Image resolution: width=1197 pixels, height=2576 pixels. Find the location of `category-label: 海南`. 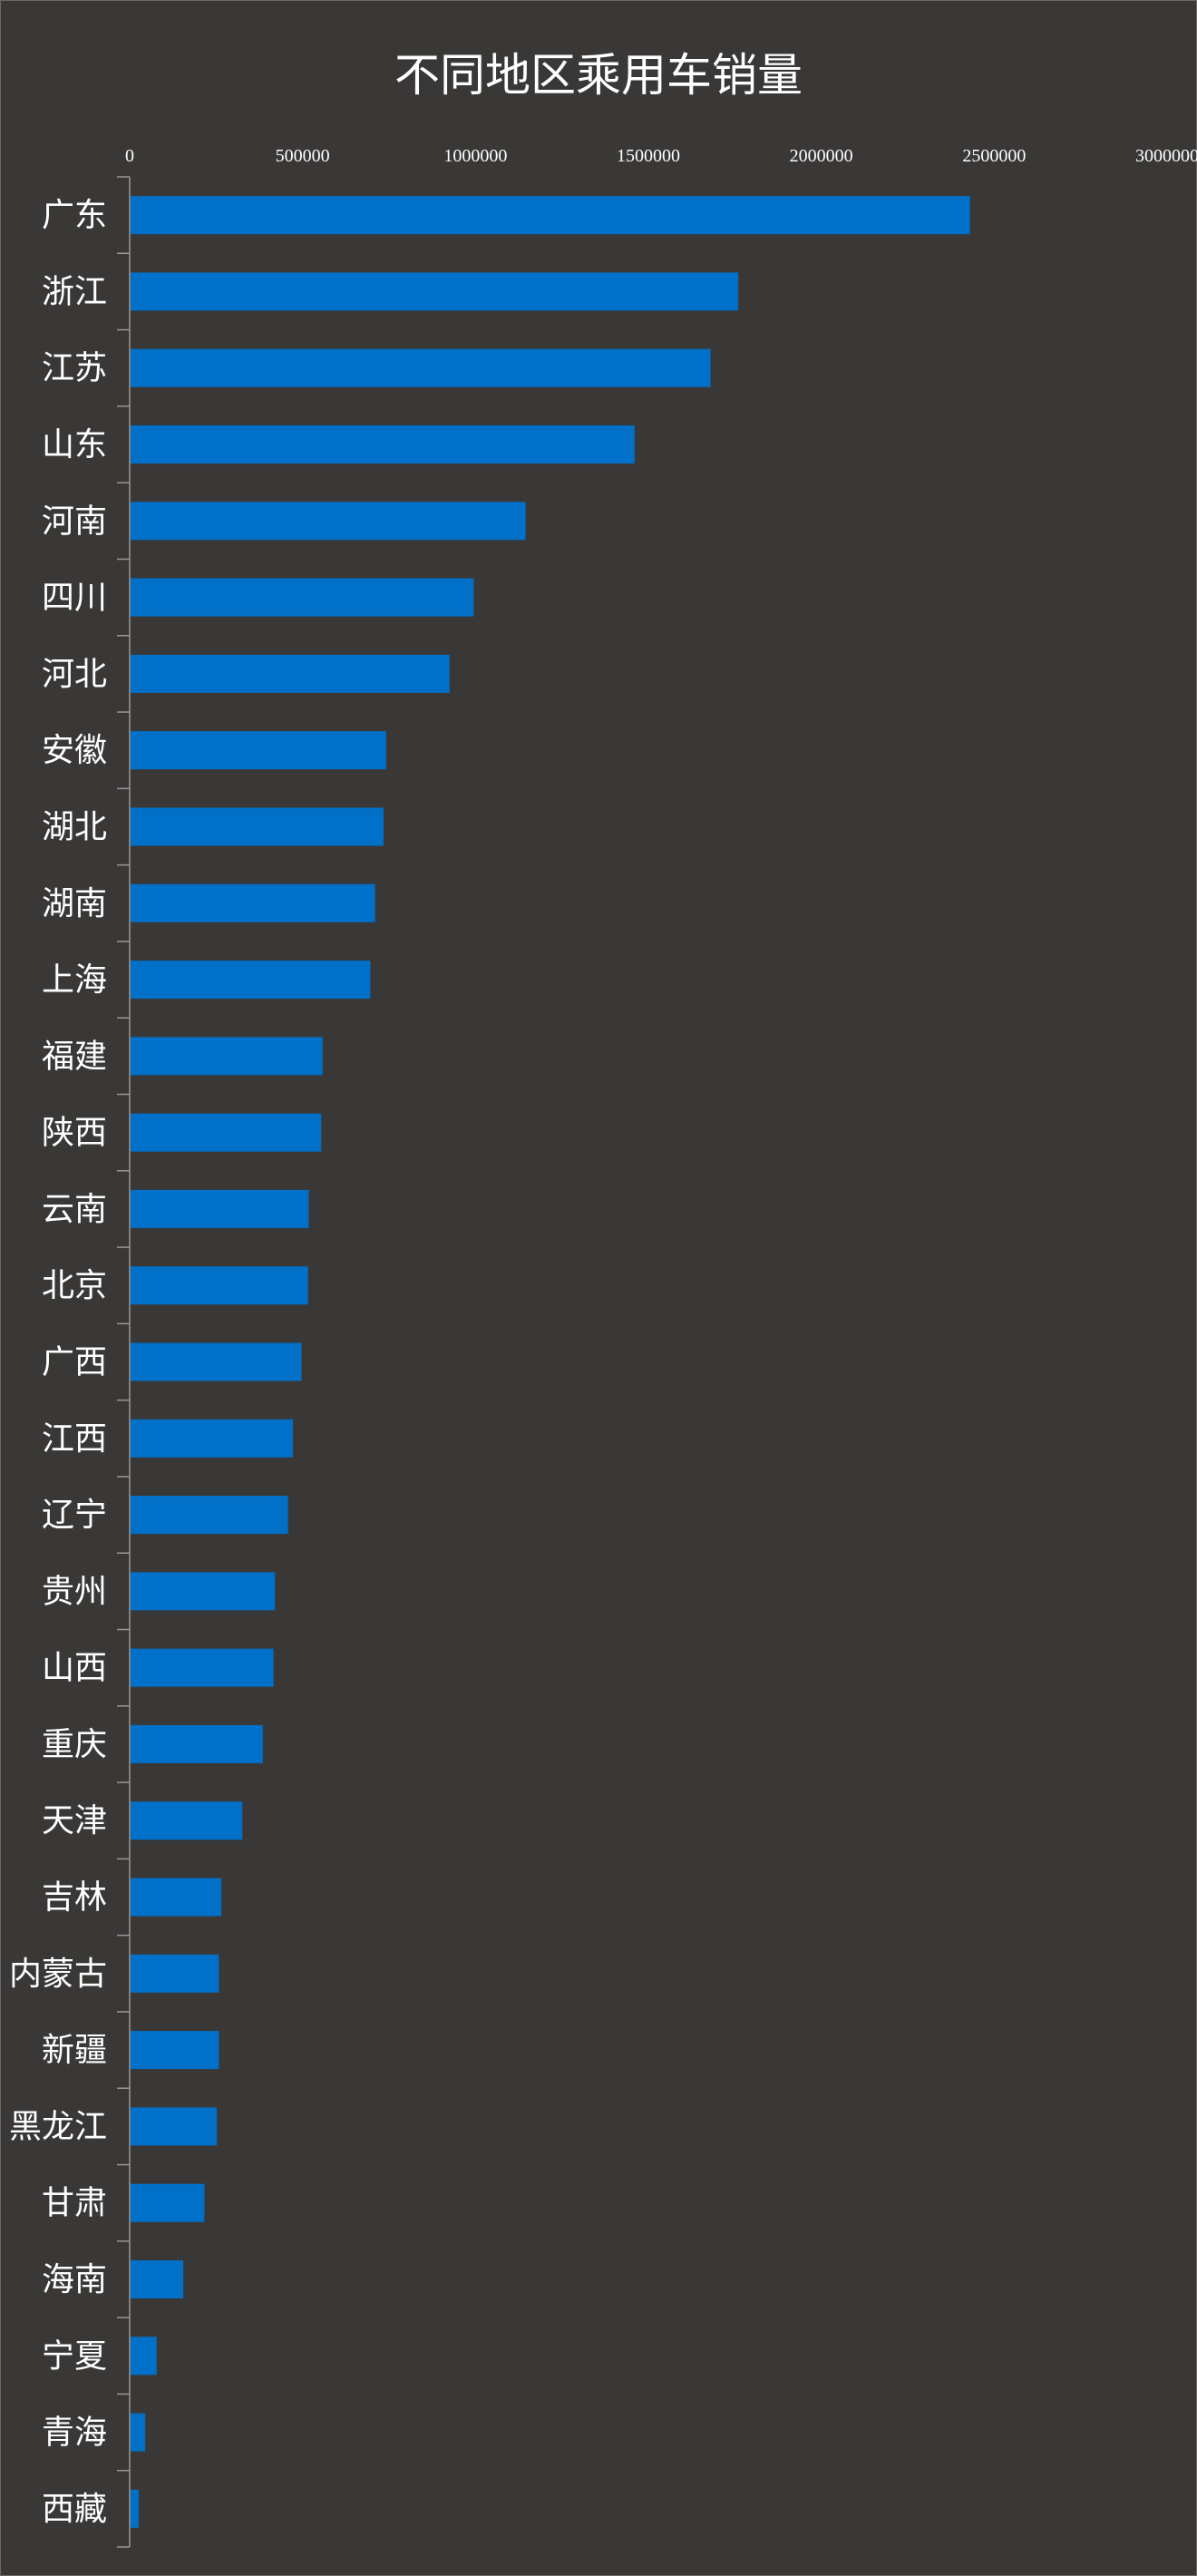

category-label: 海南 is located at coordinates (74, 2279).